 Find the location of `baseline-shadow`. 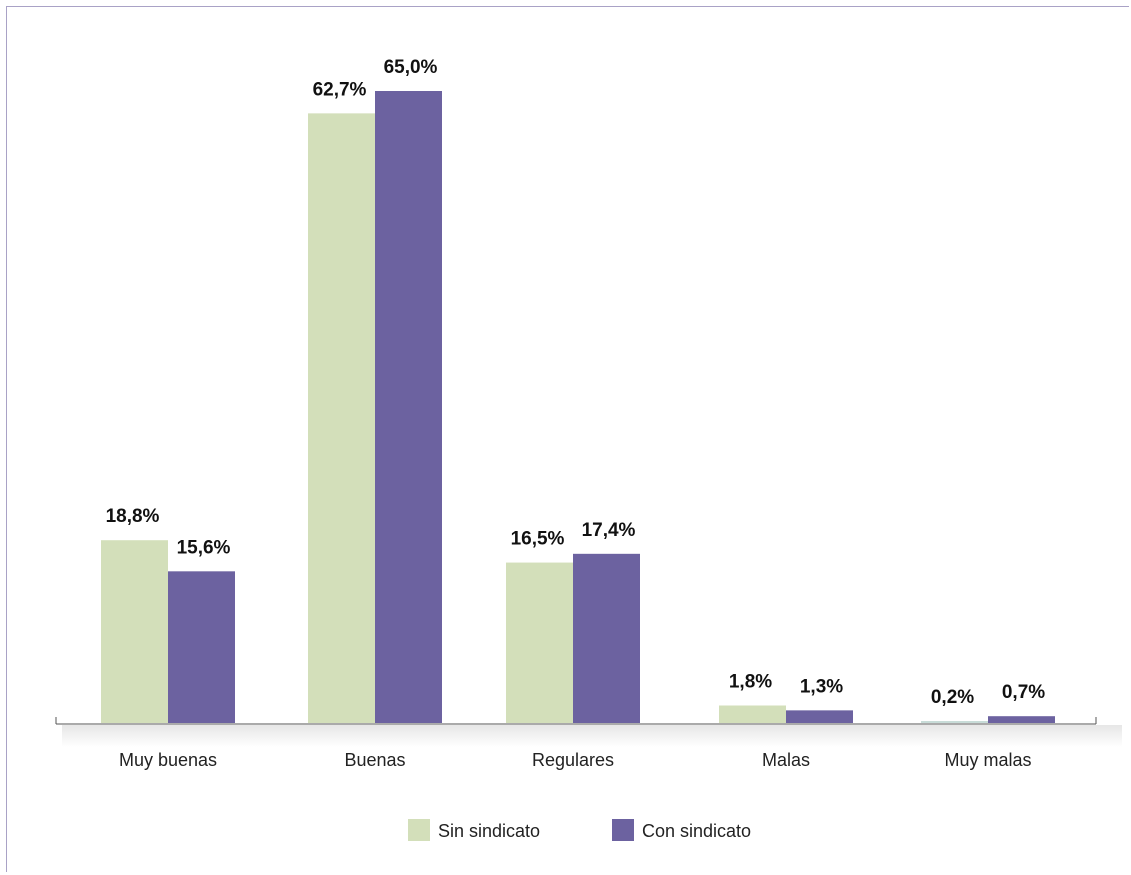

baseline-shadow is located at coordinates (592, 736).